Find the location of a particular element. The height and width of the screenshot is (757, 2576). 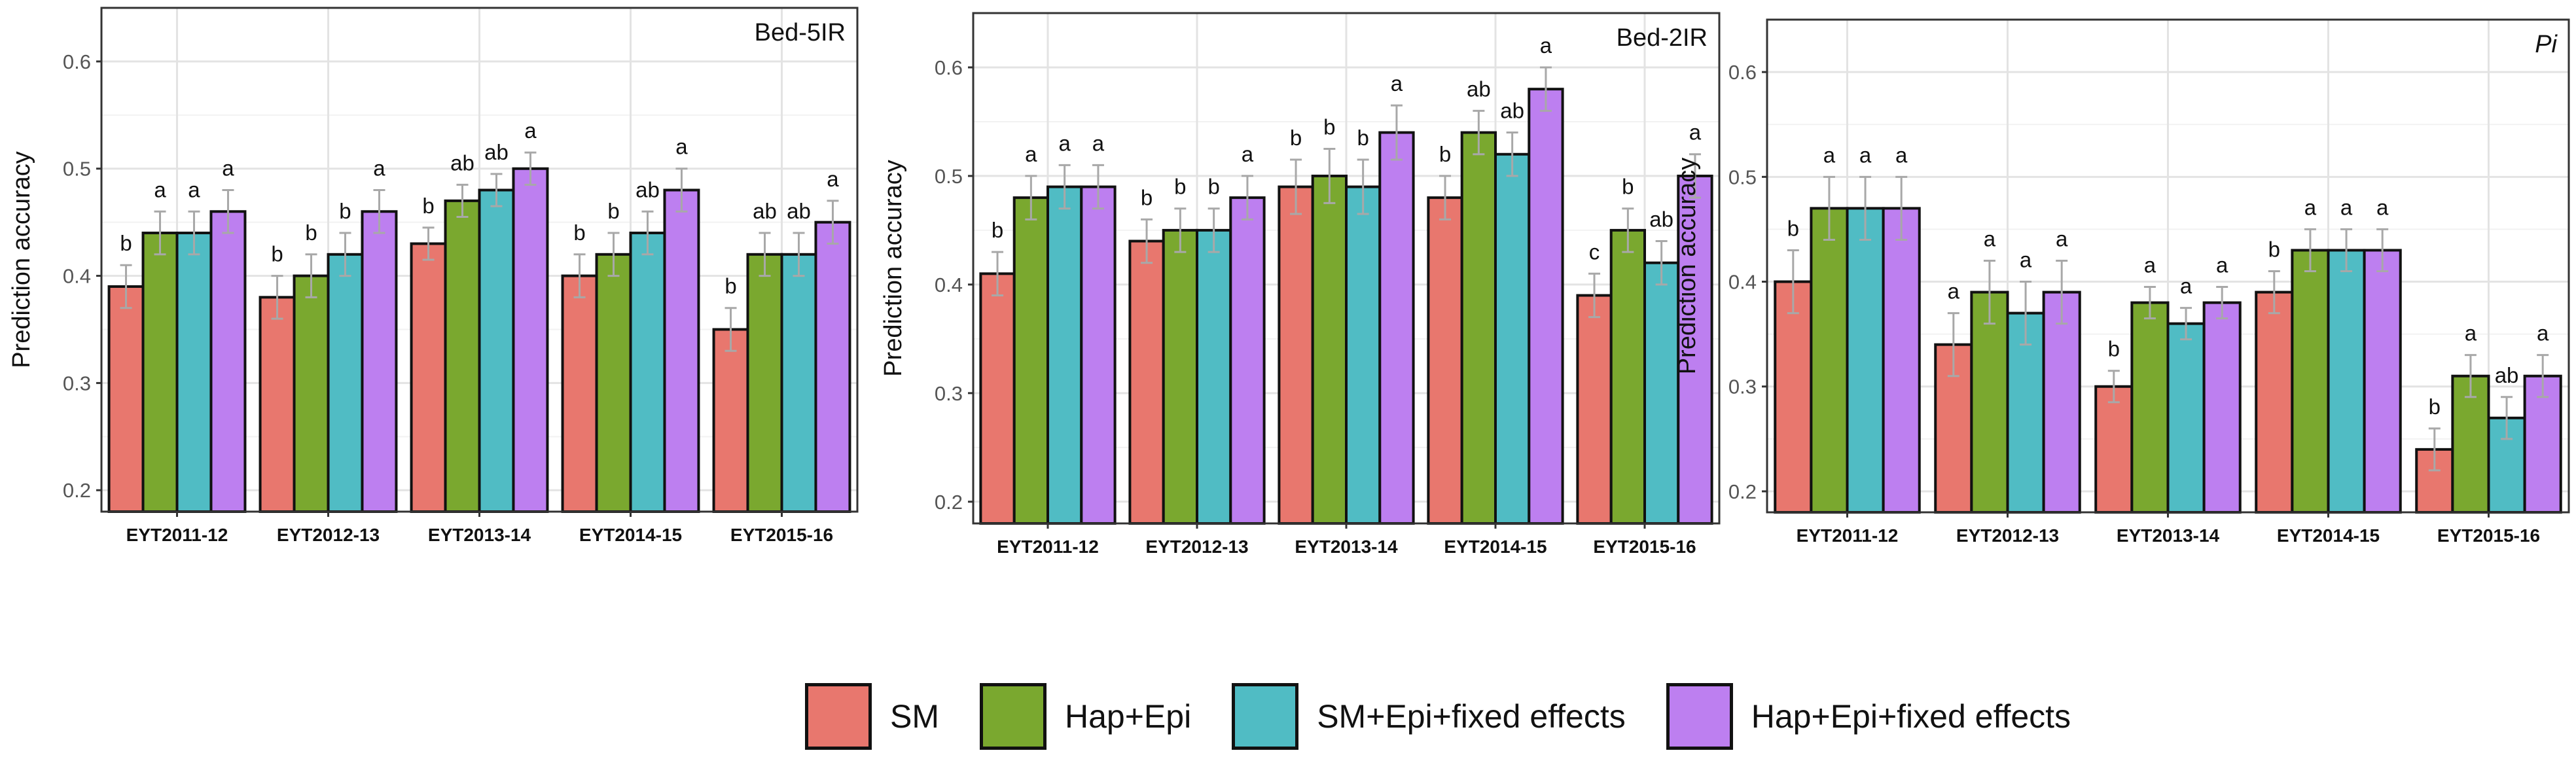

legend-item-hap-epi: Hap+Epi is located at coordinates (1085, 716).